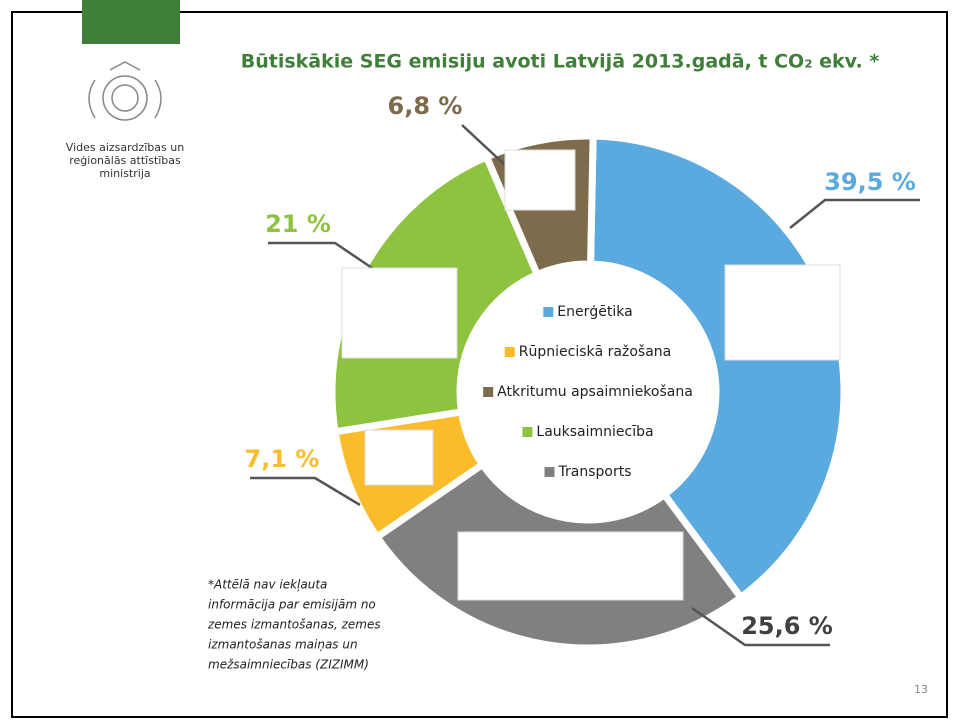 Image resolution: width=953 pixels, height=723 pixels. What do you see at coordinates (595, 472) in the screenshot?
I see `legend-label: Transports` at bounding box center [595, 472].